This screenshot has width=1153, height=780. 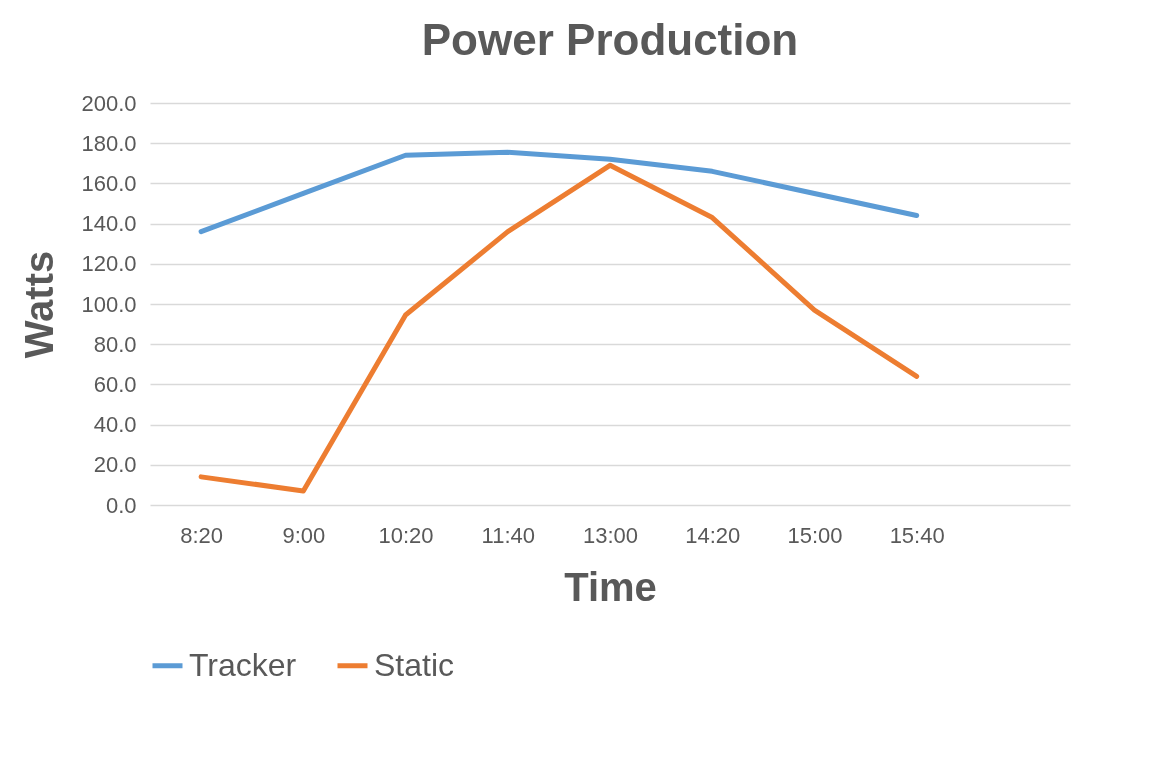 I want to click on y-tick-label: 180.0, so click(x=109, y=143).